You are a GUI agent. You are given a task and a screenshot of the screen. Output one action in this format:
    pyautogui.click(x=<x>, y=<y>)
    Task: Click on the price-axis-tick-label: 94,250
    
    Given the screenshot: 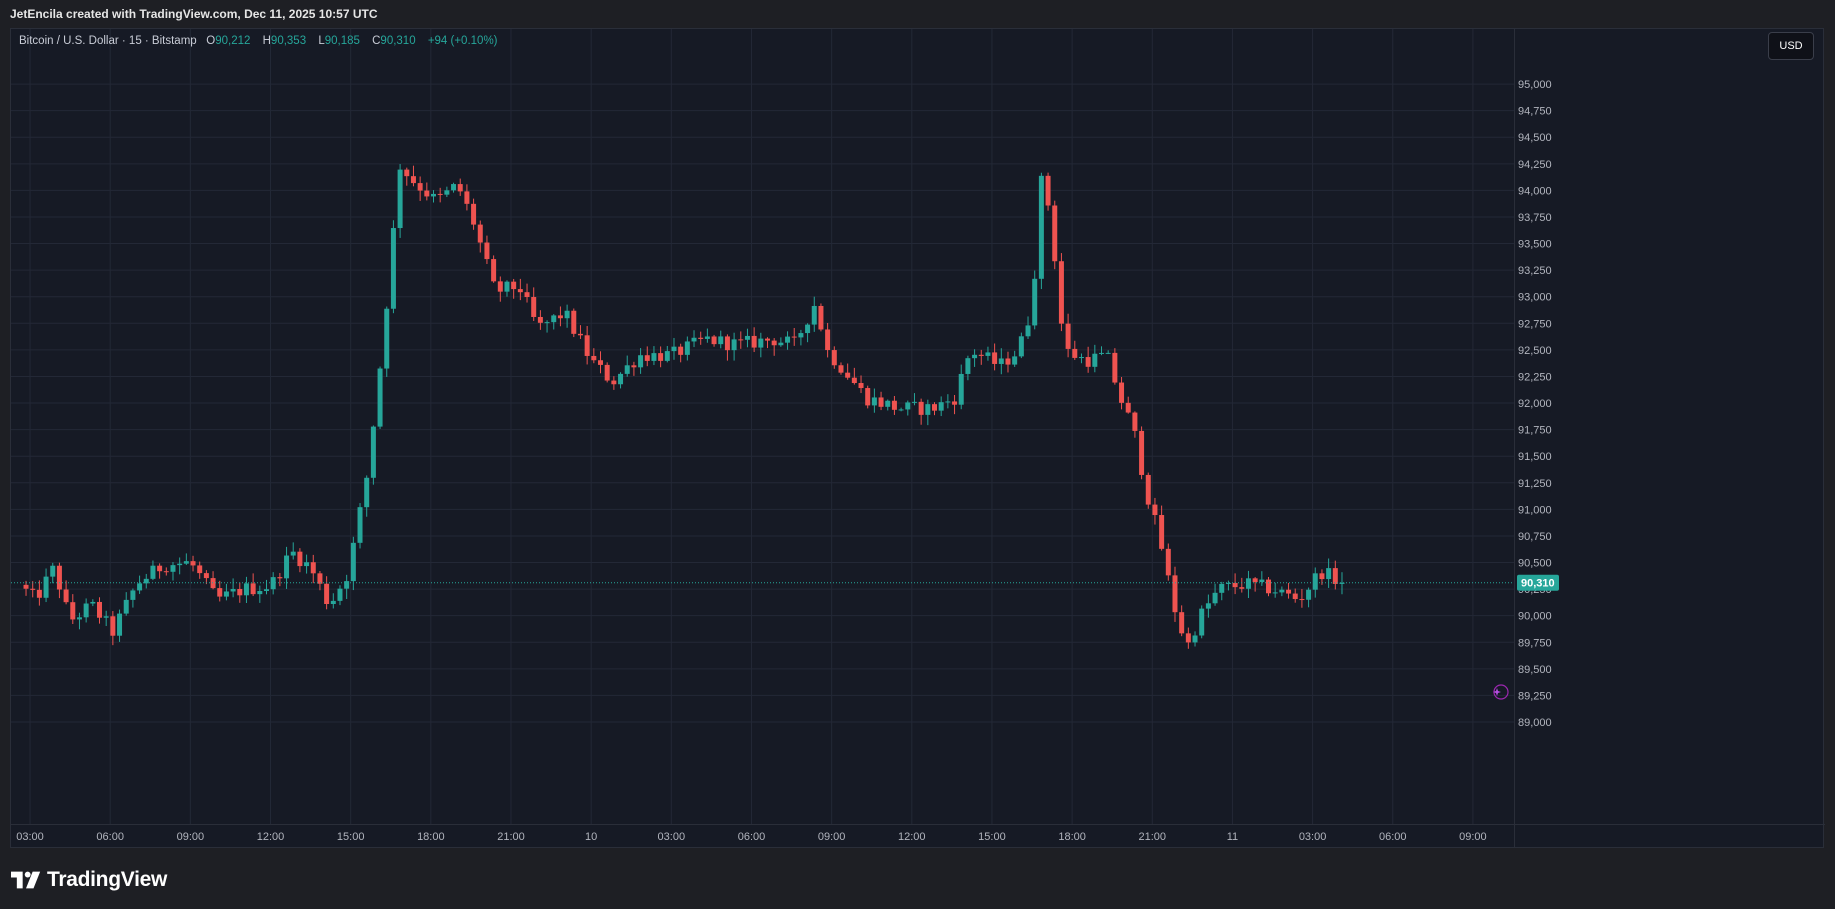 What is the action you would take?
    pyautogui.click(x=1535, y=165)
    